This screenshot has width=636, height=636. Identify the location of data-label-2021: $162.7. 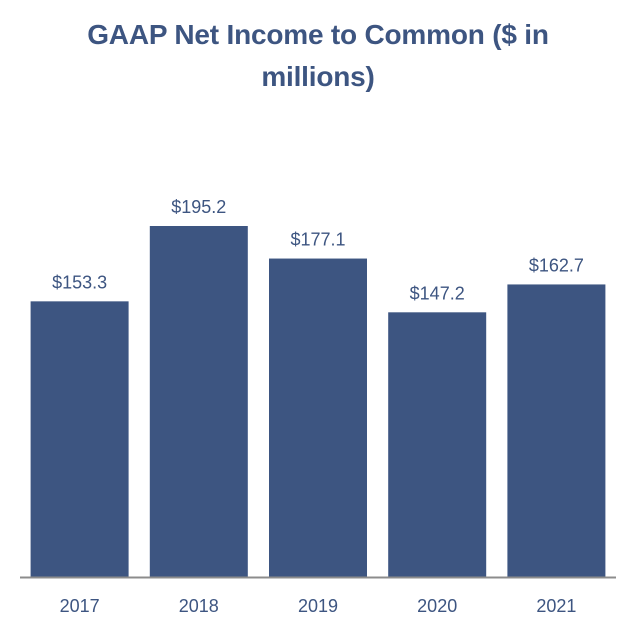
(556, 265).